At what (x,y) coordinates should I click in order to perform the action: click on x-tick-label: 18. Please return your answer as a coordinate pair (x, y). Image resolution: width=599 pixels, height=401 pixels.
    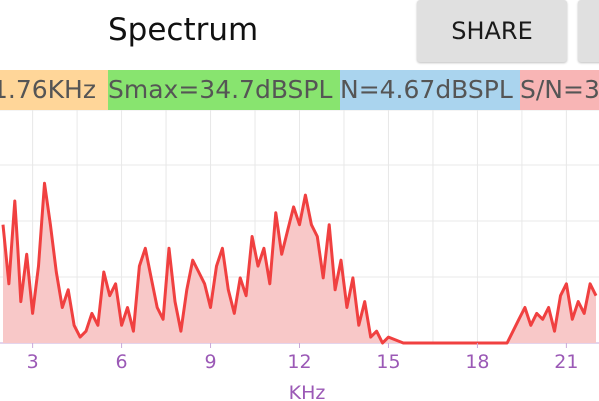
    Looking at the image, I should click on (477, 362).